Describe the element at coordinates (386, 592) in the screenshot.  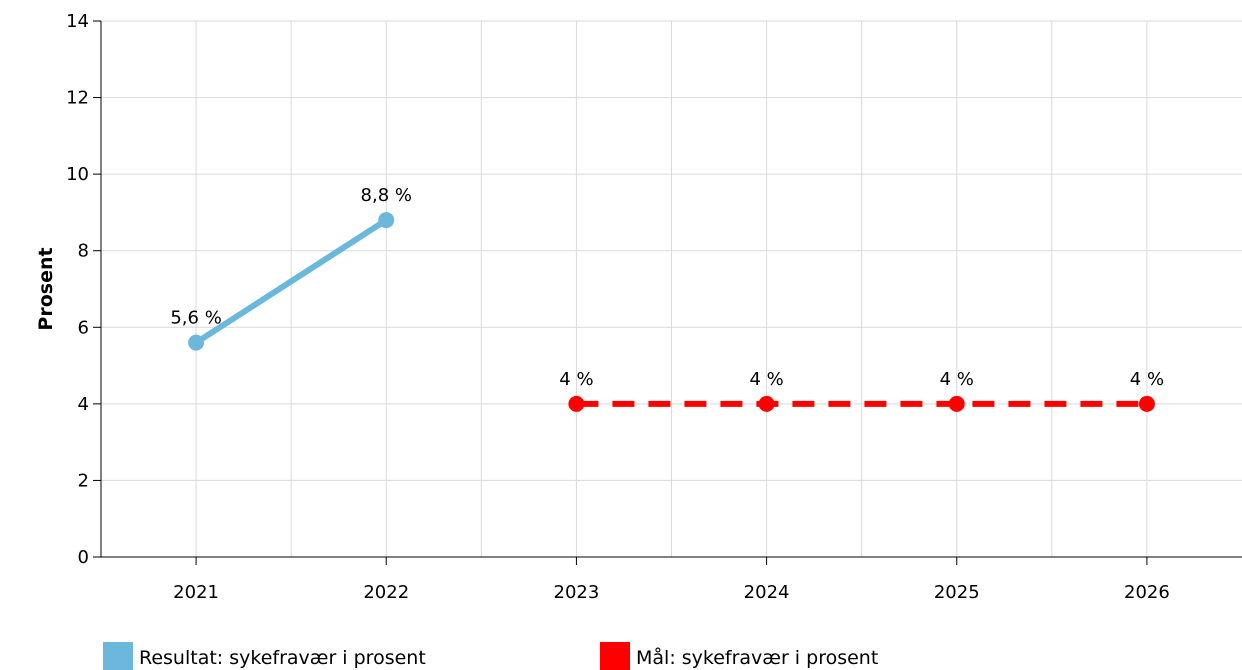
I see `x-tick-label: 2022` at that location.